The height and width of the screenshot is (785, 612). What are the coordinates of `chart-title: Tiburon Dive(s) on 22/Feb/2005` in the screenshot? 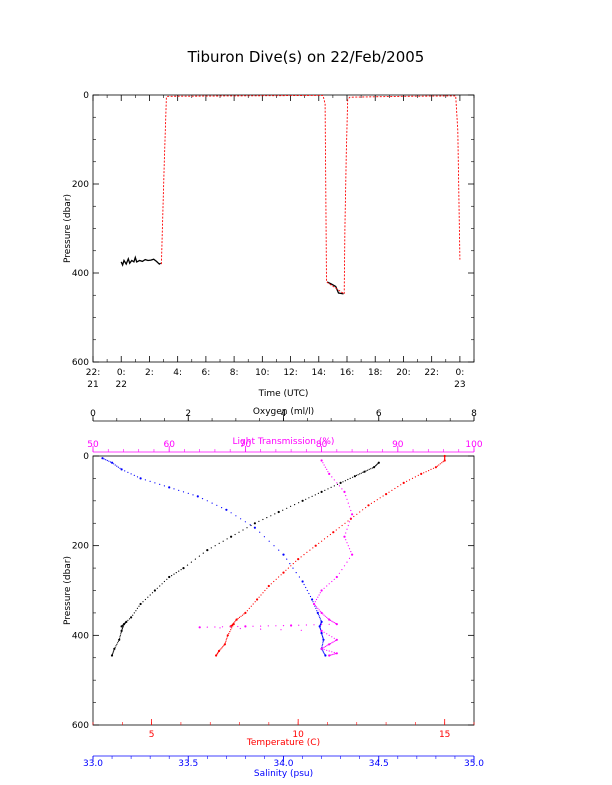 It's located at (306, 57).